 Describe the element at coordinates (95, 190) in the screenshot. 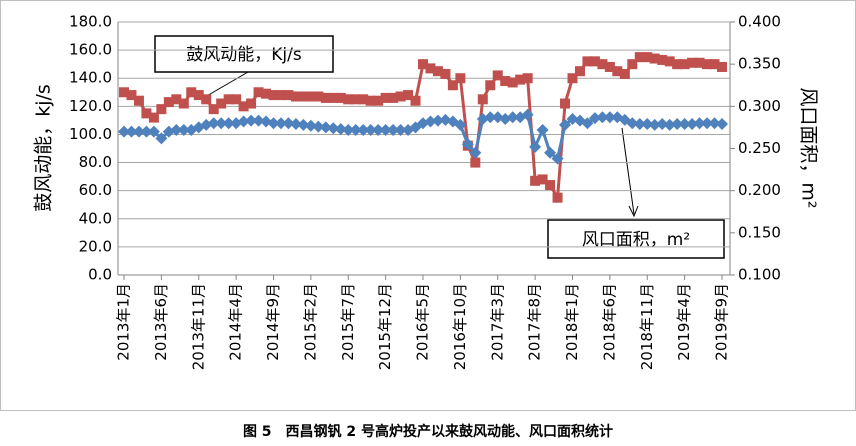

I see `y-tick-label: 60.0` at that location.